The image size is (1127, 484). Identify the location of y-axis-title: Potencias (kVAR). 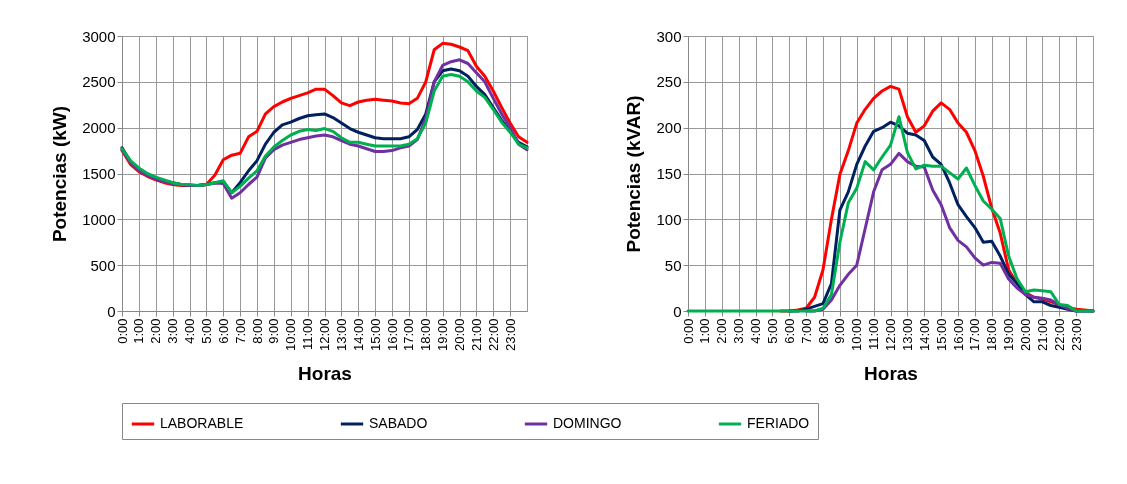
(634, 174).